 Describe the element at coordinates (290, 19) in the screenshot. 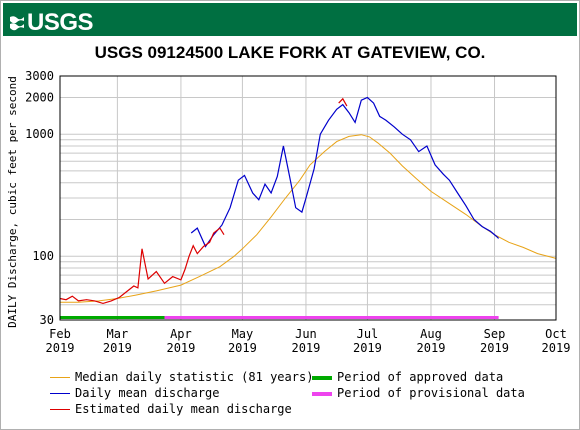

I see `usgs-header-bar: USGS` at that location.